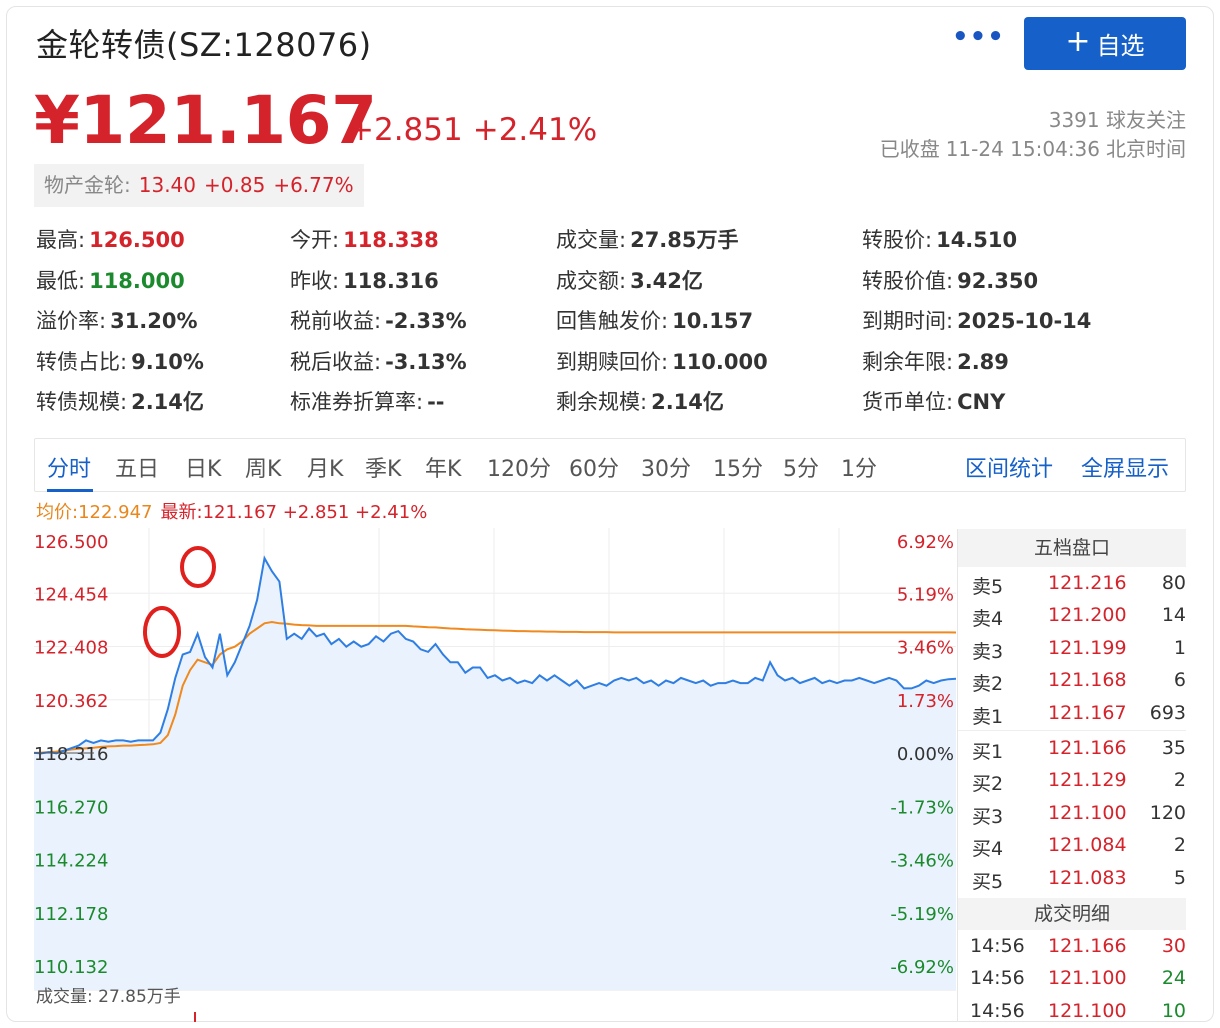  I want to click on chart-legend: 均价:122.947 最新:121.167 +2.851 +2.41%, so click(231, 511).